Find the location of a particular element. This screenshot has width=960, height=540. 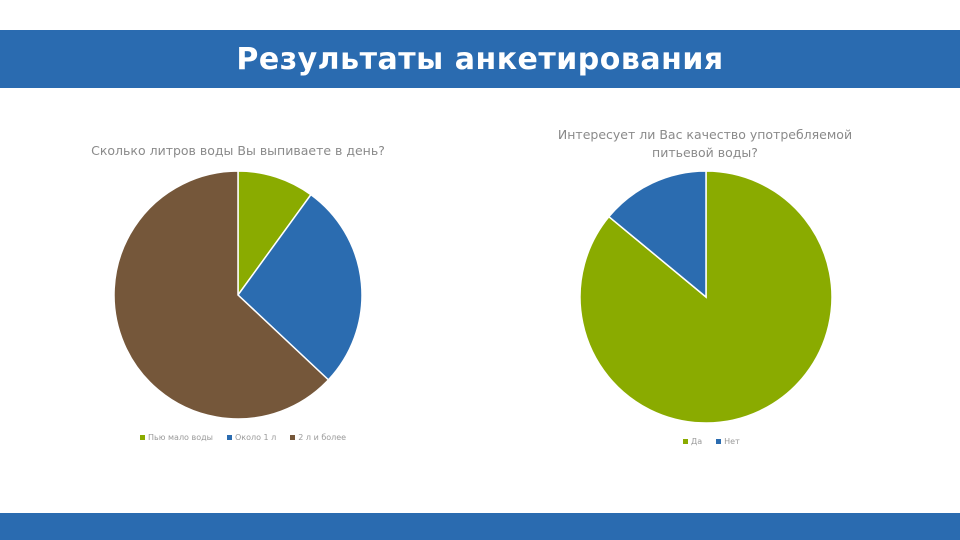

legend-water-volume: Пью мало воды Около 1 л 2 л и более is located at coordinates (243, 437).